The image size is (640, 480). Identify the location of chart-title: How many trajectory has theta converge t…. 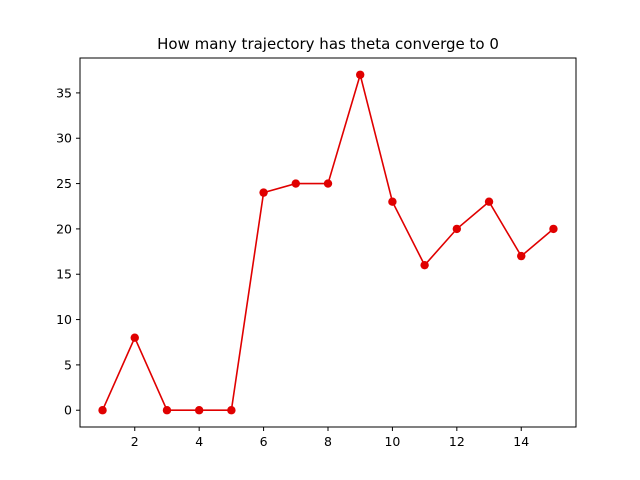
(328, 44).